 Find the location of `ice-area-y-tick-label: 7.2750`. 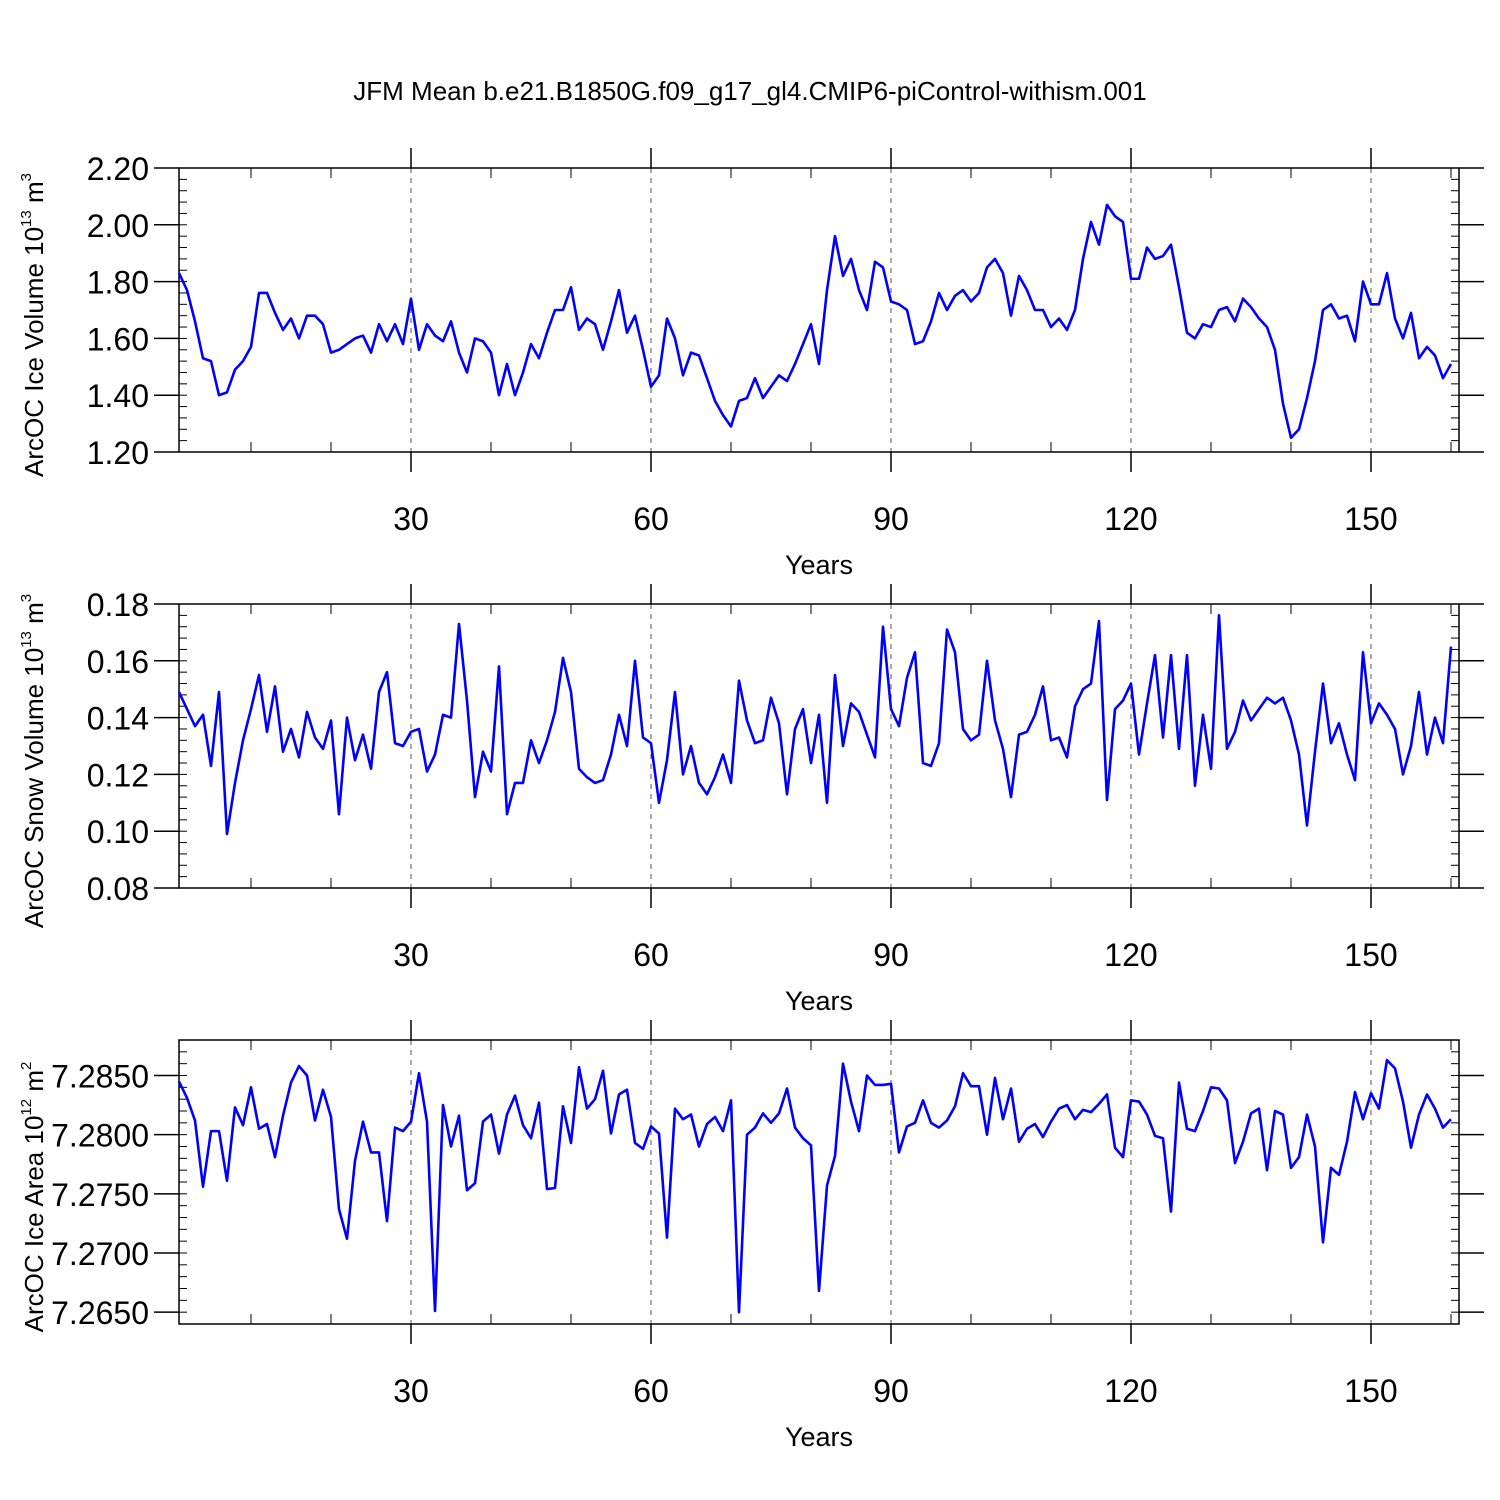

ice-area-y-tick-label: 7.2750 is located at coordinates (100, 1195).